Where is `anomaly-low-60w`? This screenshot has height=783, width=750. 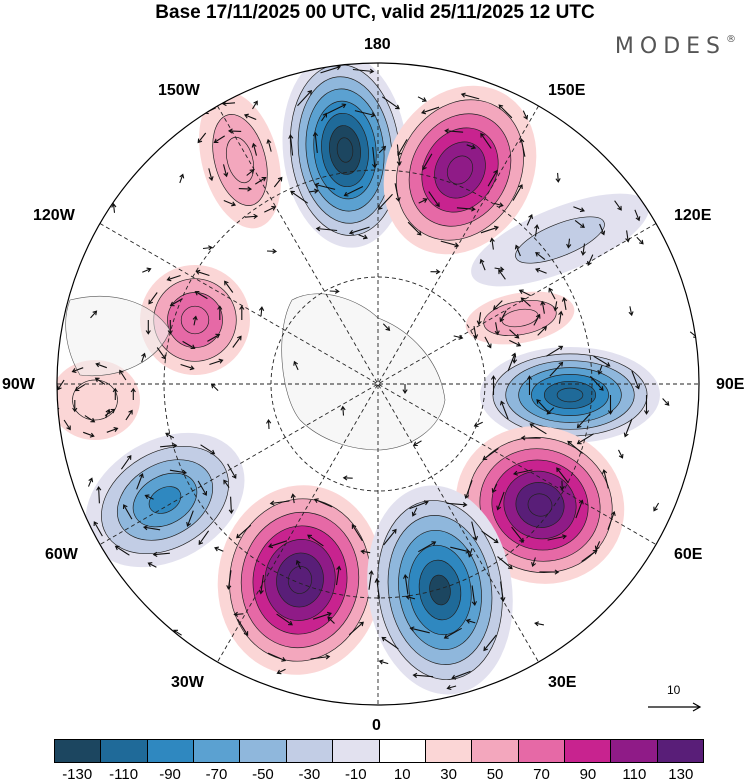
anomaly-low-60w is located at coordinates (165, 500).